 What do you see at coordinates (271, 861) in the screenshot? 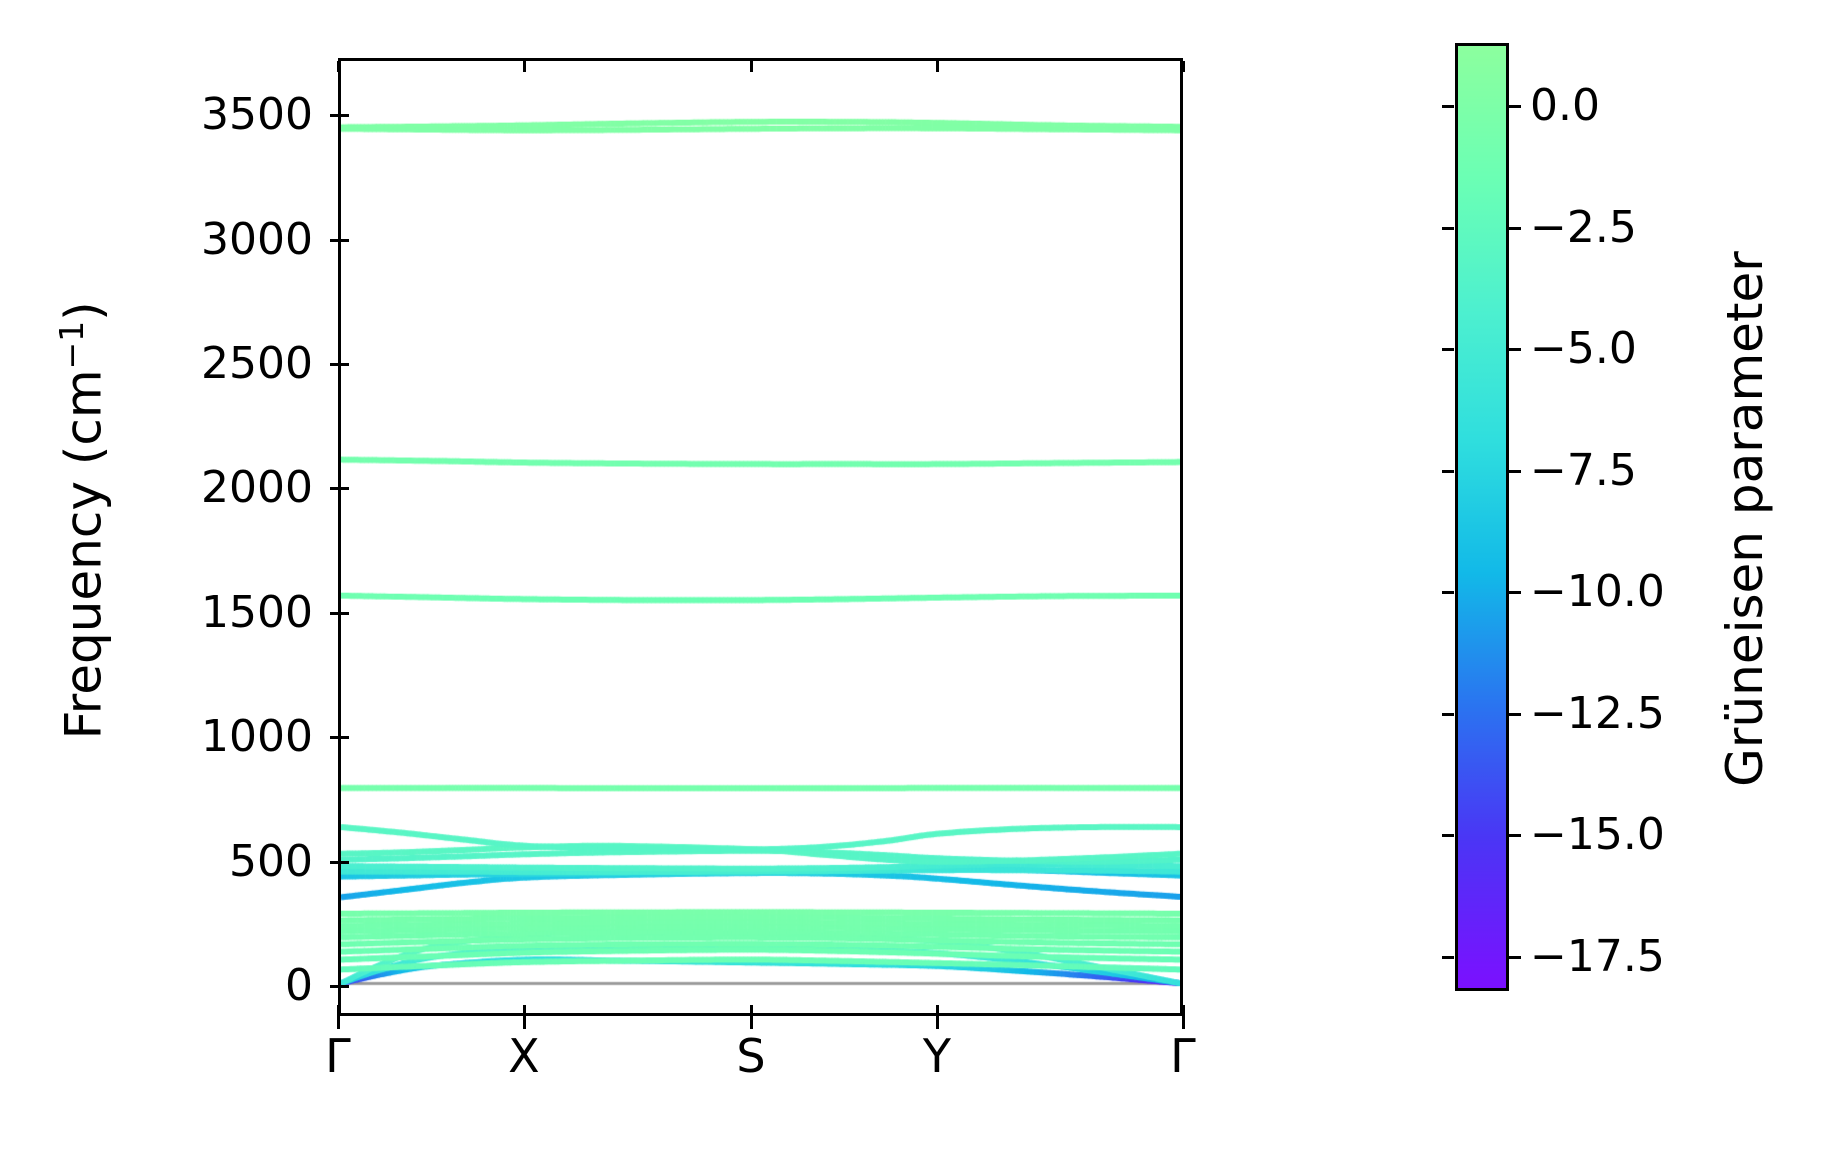
I see `y-tick-label: 500` at bounding box center [271, 861].